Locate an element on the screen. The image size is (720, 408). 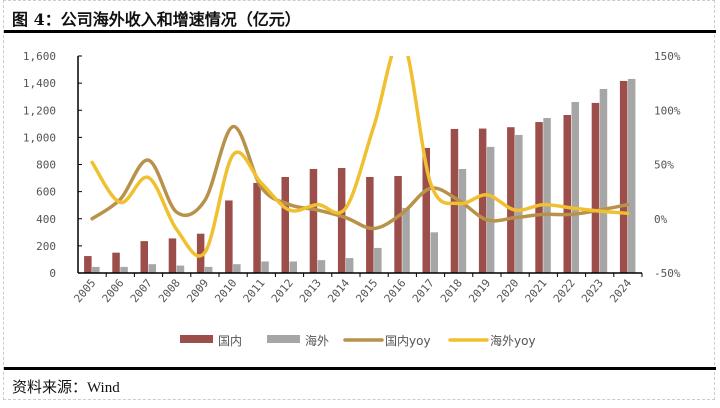
left-tick-label: 600 is located at coordinates (46, 192).